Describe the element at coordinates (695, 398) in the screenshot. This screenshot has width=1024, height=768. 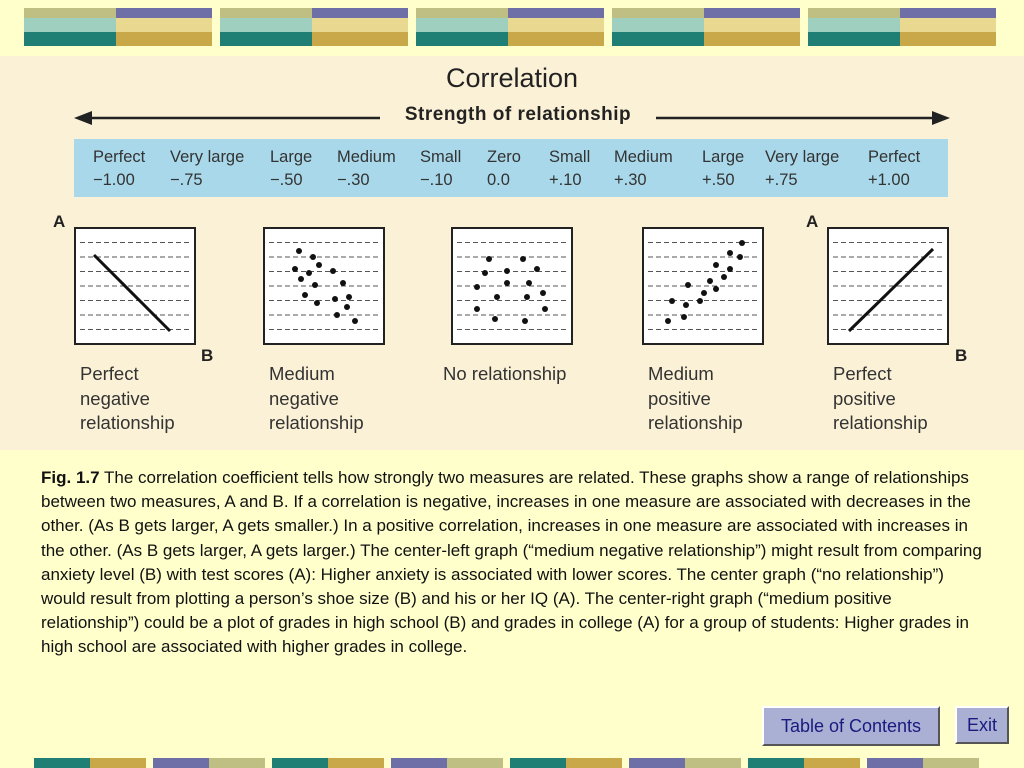
I see `caption-medium-positive: Medium positive relationship` at that location.